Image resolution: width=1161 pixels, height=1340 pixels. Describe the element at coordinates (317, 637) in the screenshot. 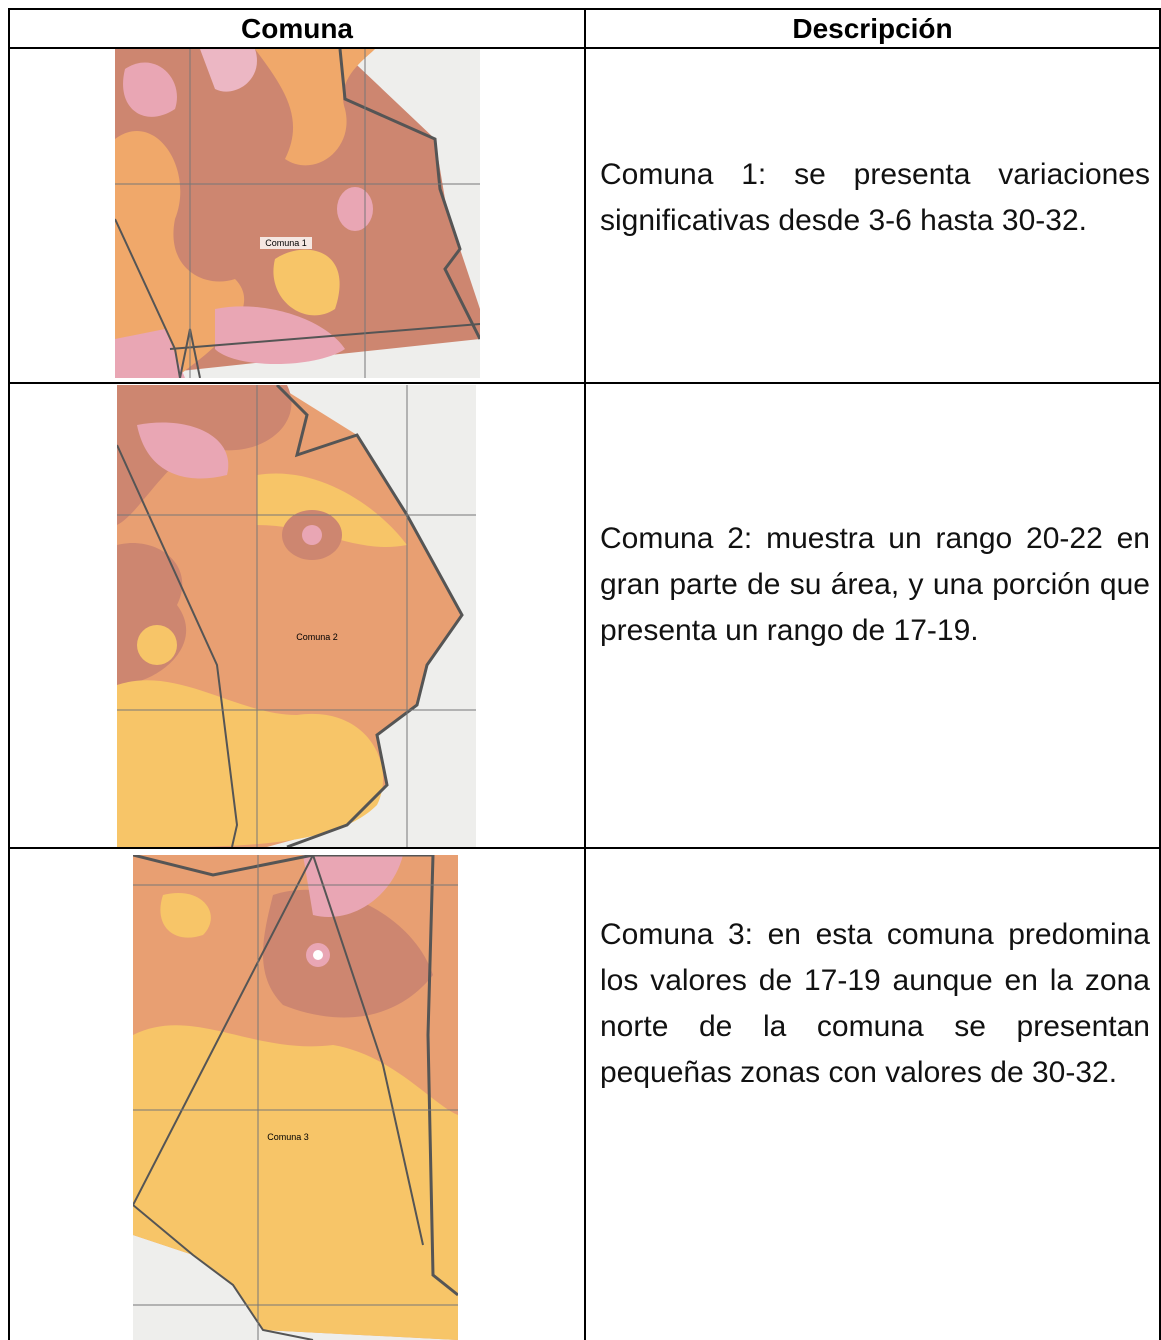

I see `map-label: Comuna 2` at that location.